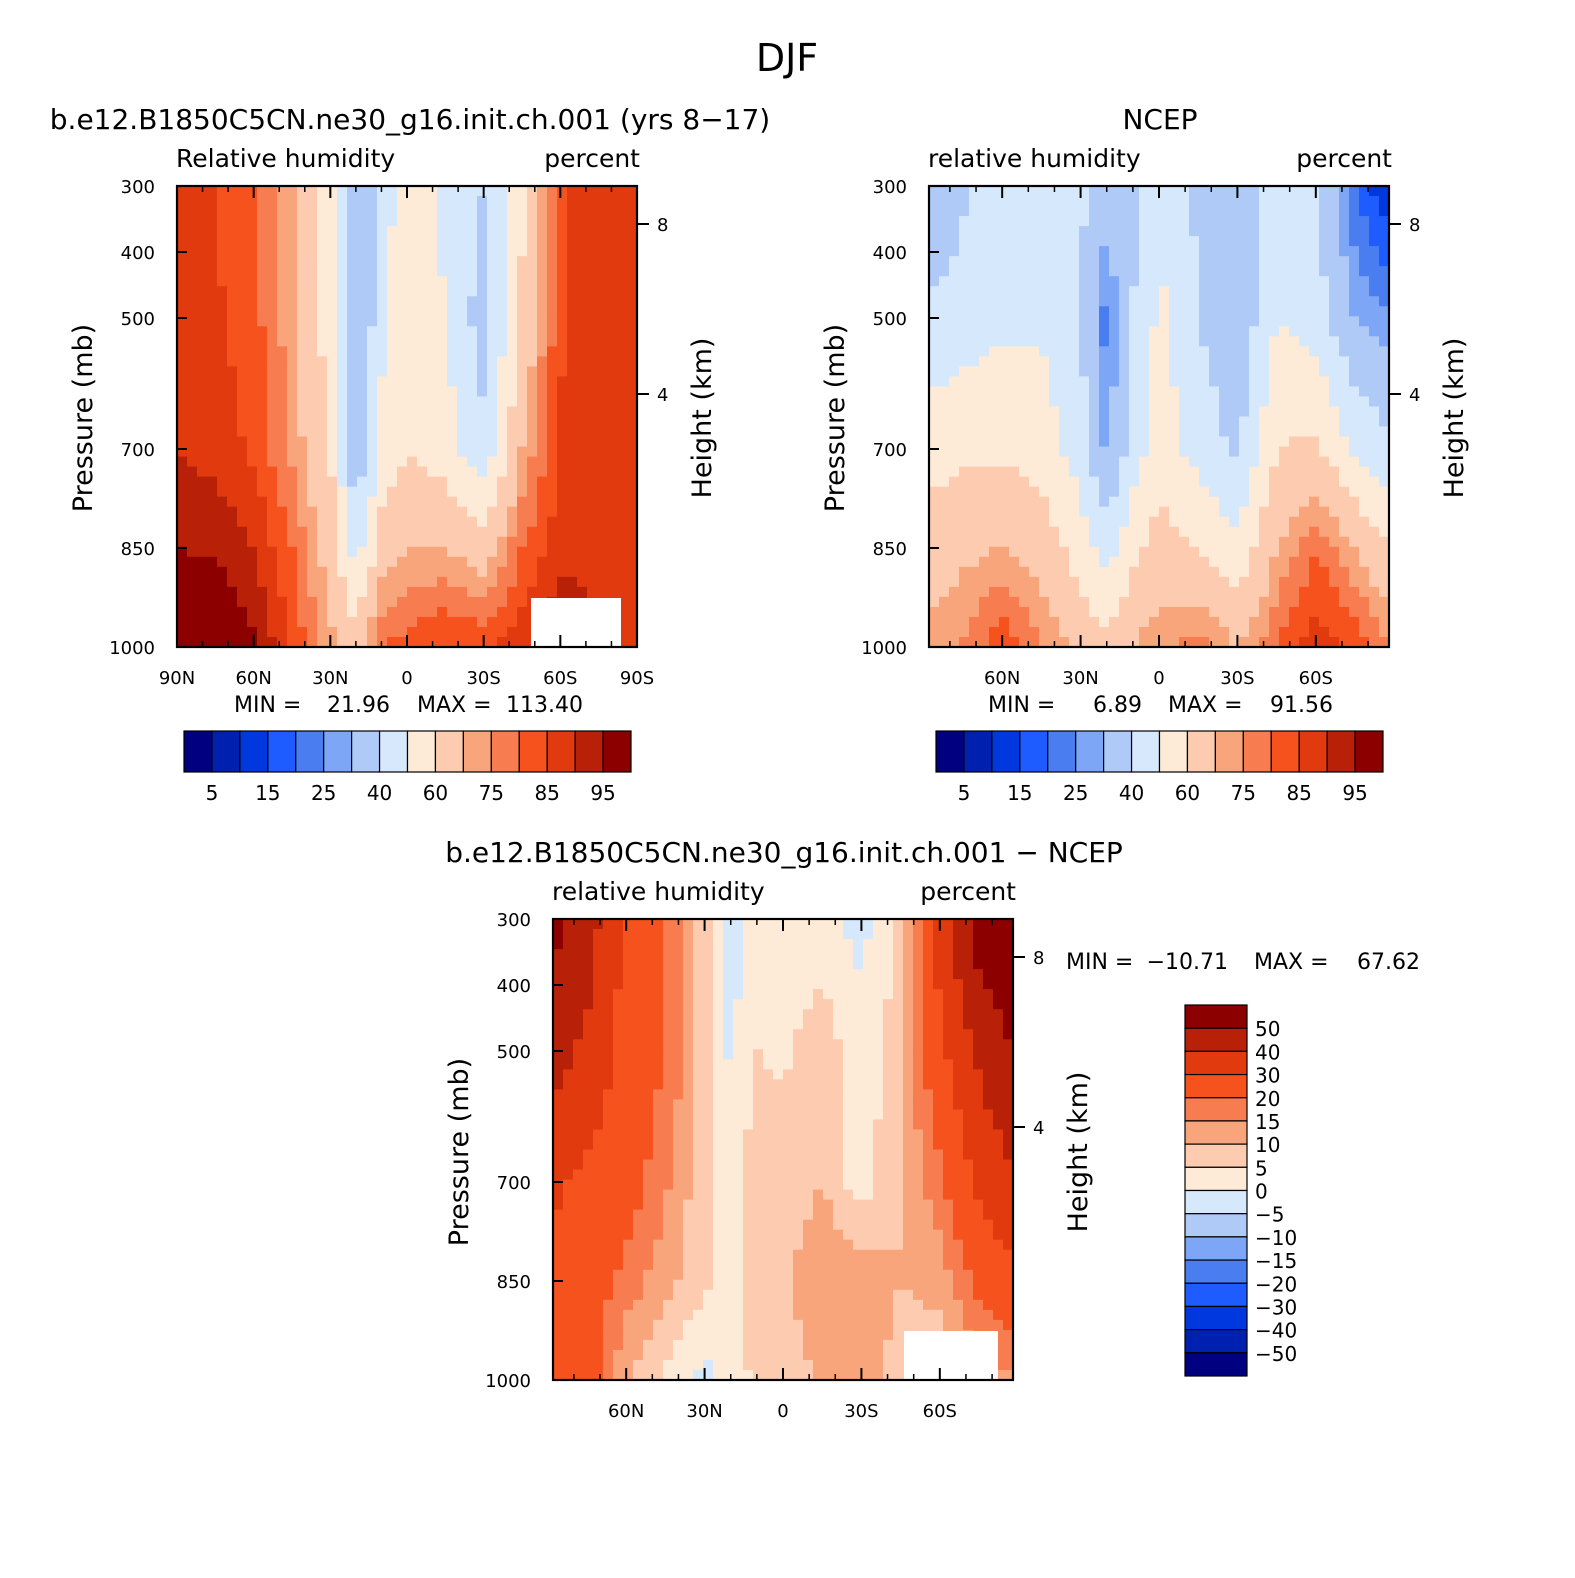 Image resolution: width=1575 pixels, height=1578 pixels. Describe the element at coordinates (491, 793) in the screenshot. I see `colorbar-label: 75` at that location.